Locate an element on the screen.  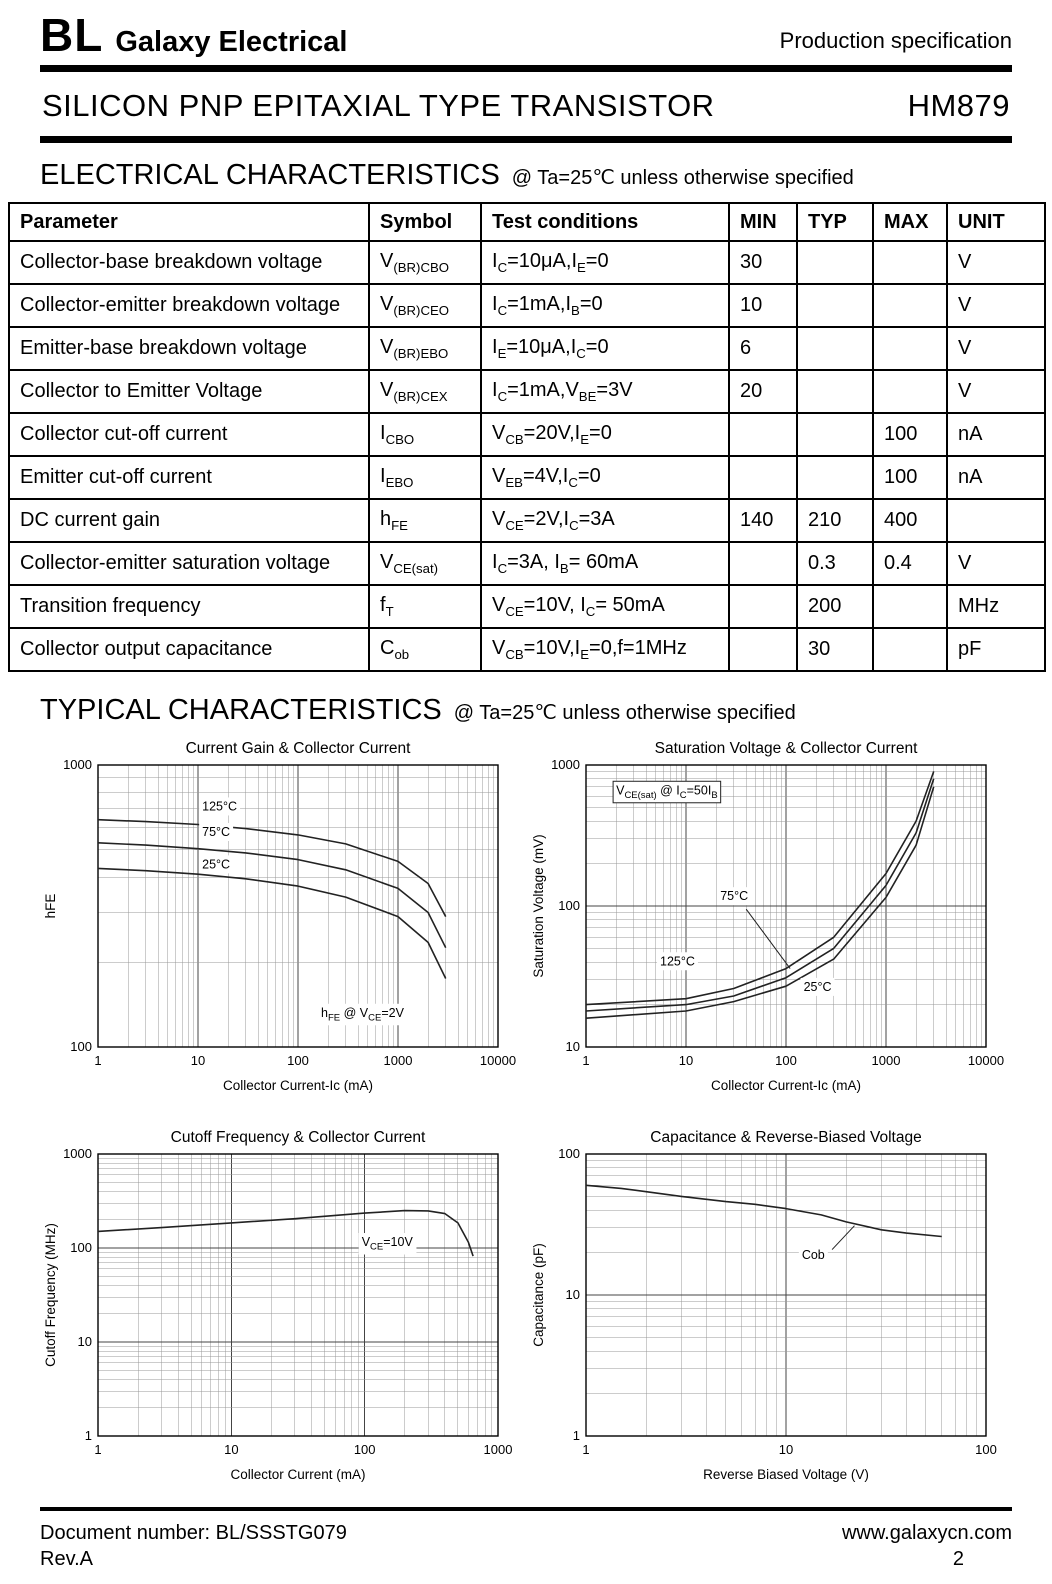
svg-text: 75°C is located at coordinates (734, 896).